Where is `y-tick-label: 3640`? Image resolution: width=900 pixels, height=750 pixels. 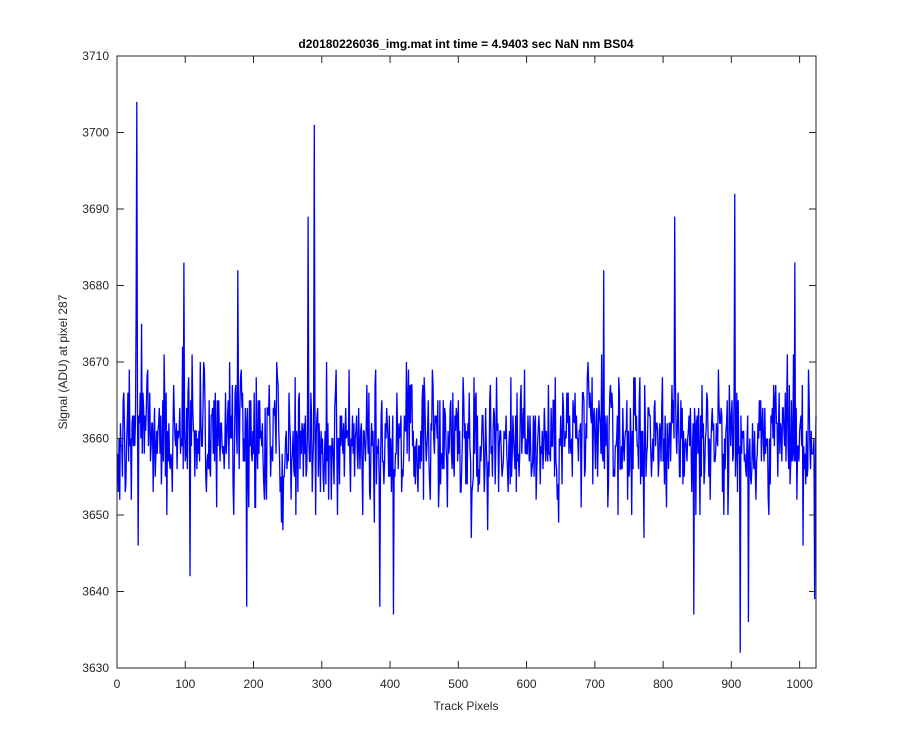 y-tick-label: 3640 is located at coordinates (95, 592).